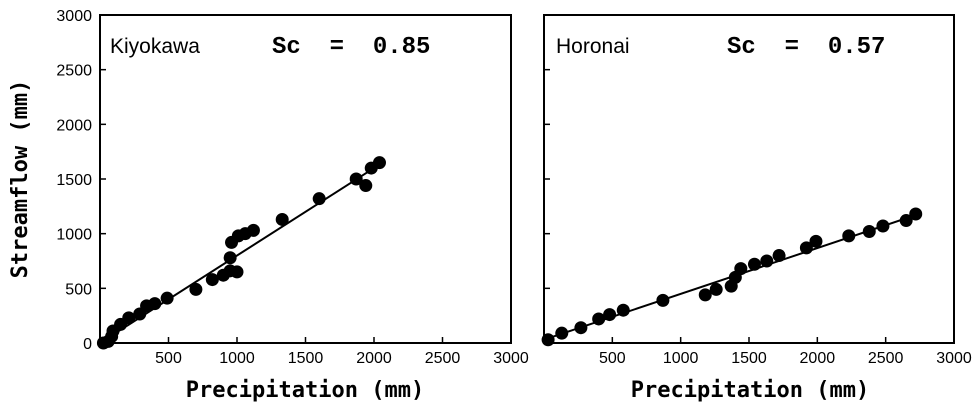  Describe the element at coordinates (74, 235) in the screenshot. I see `y-tick-label: 1000` at that location.